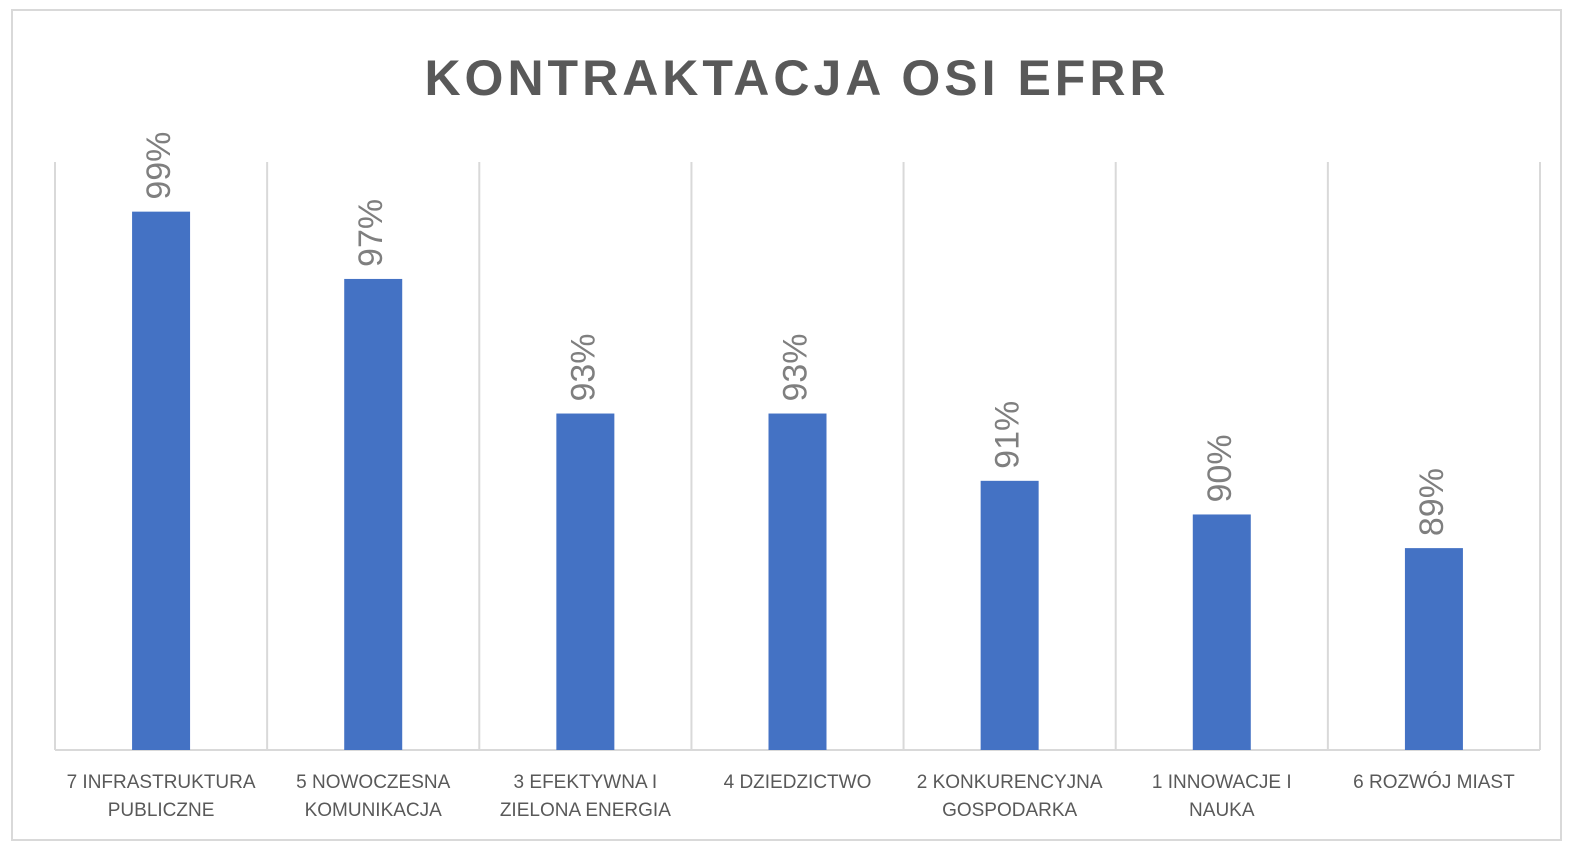  What do you see at coordinates (1222, 810) in the screenshot?
I see `x-tick-label: NAUKA` at bounding box center [1222, 810].